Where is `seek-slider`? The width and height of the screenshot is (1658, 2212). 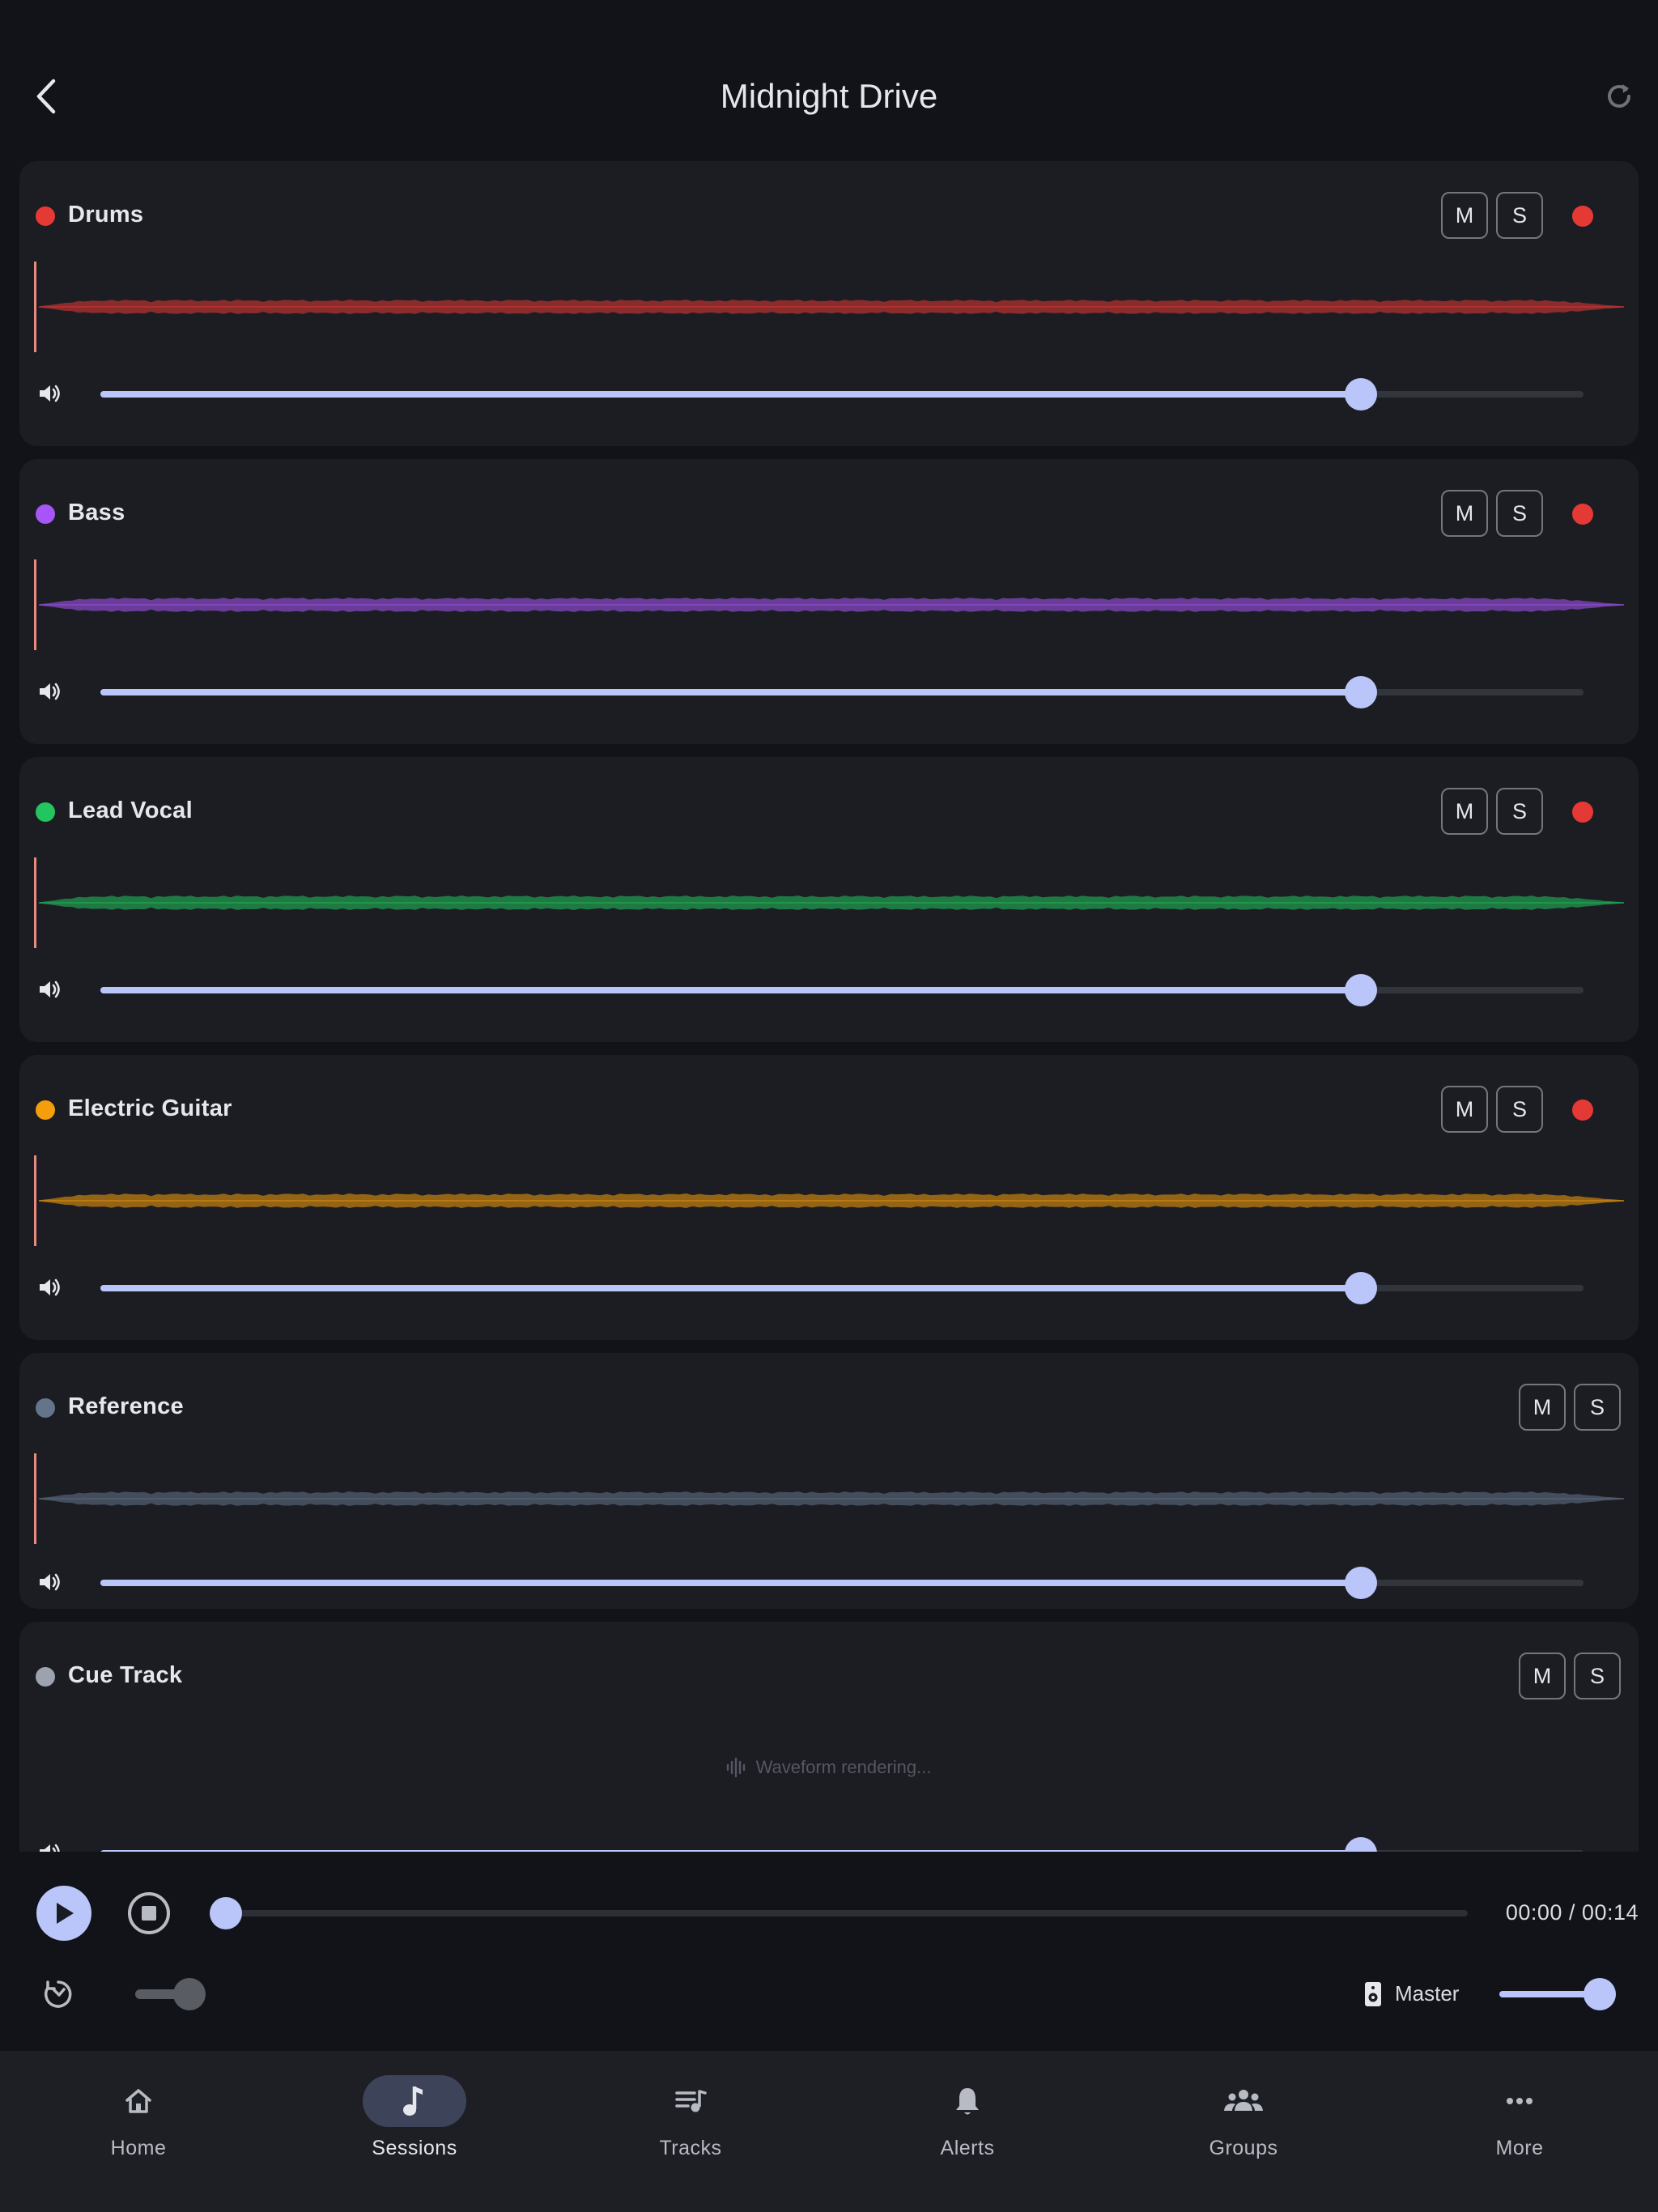 seek-slider is located at coordinates (839, 1913).